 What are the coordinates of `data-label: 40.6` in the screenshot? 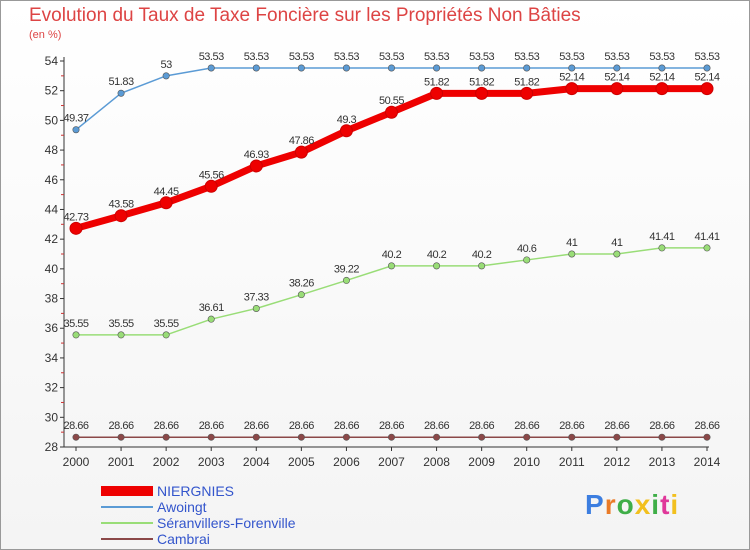 It's located at (527, 249).